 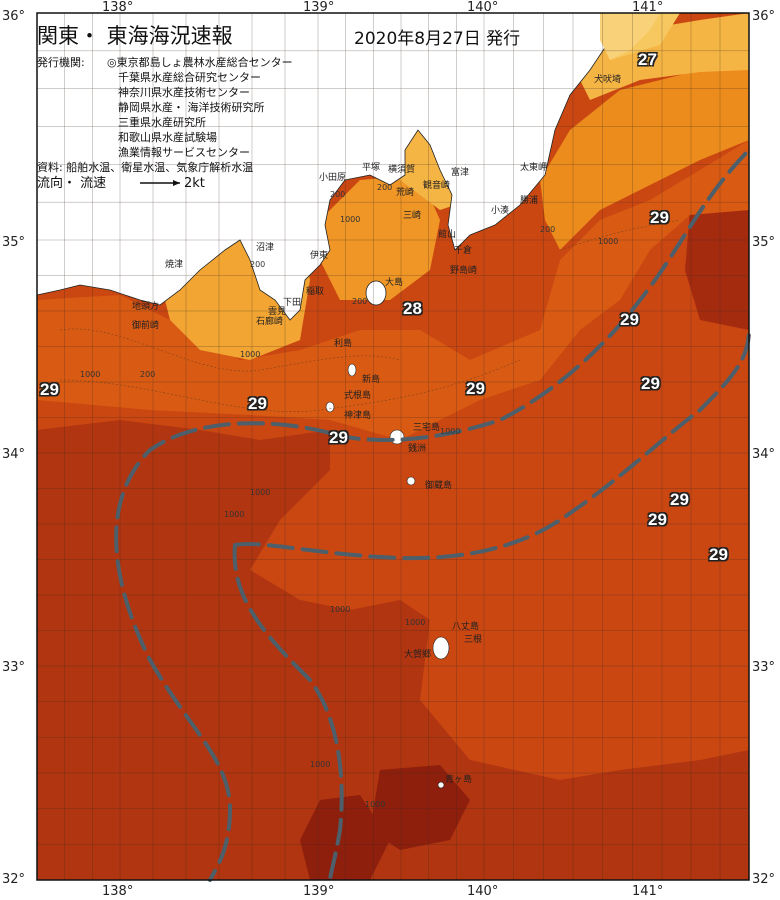 What do you see at coordinates (265, 248) in the screenshot?
I see `place-label: 沼津` at bounding box center [265, 248].